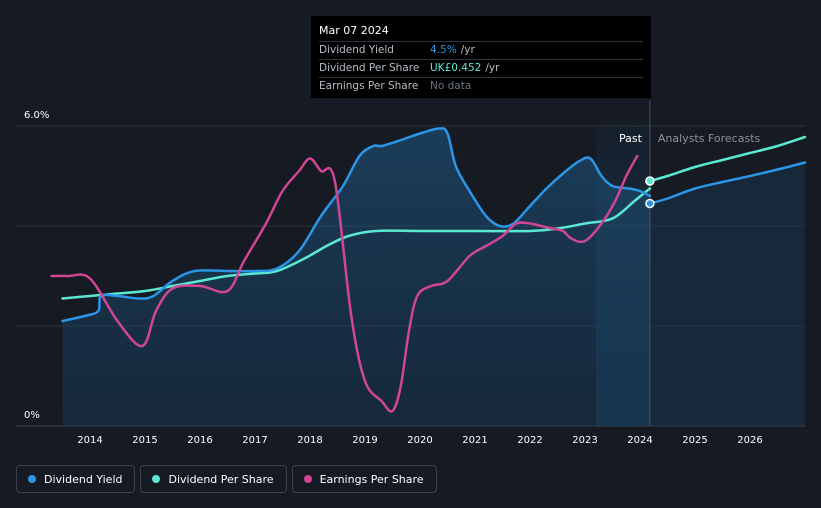 Image resolution: width=821 pixels, height=508 pixels. Describe the element at coordinates (694, 440) in the screenshot. I see `x-tick-label: 2025` at that location.